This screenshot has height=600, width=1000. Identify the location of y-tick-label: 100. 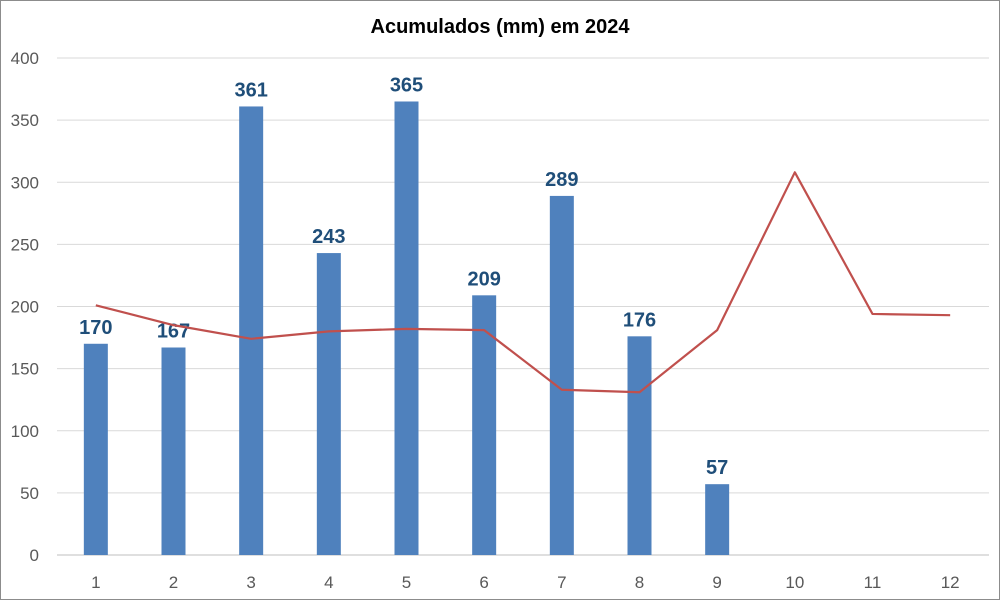
(25, 431).